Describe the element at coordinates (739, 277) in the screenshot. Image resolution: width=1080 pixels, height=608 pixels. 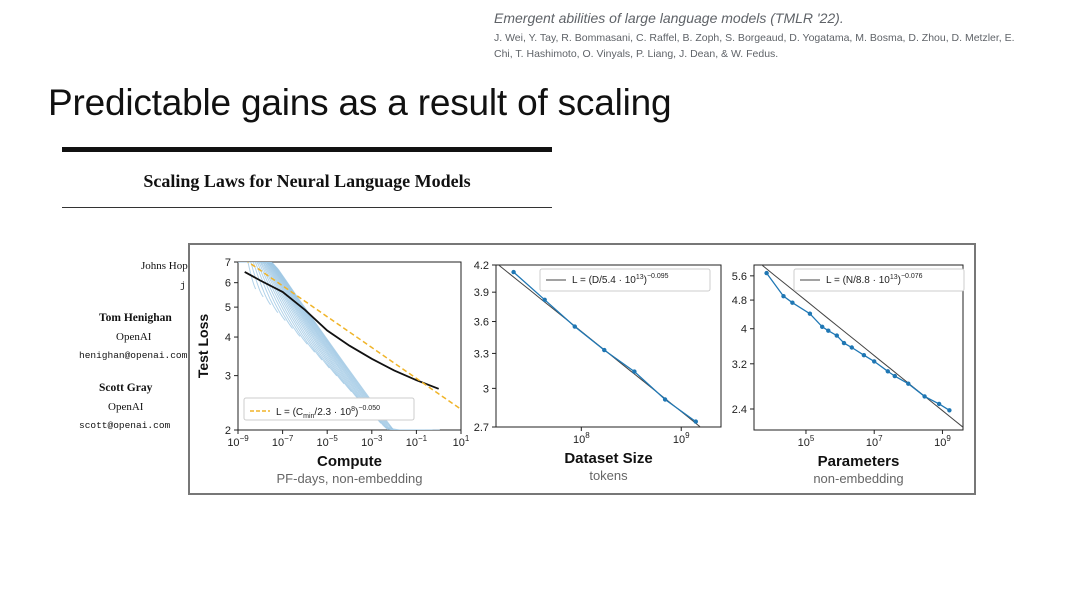
I see `y-tick-label: 5.6` at that location.